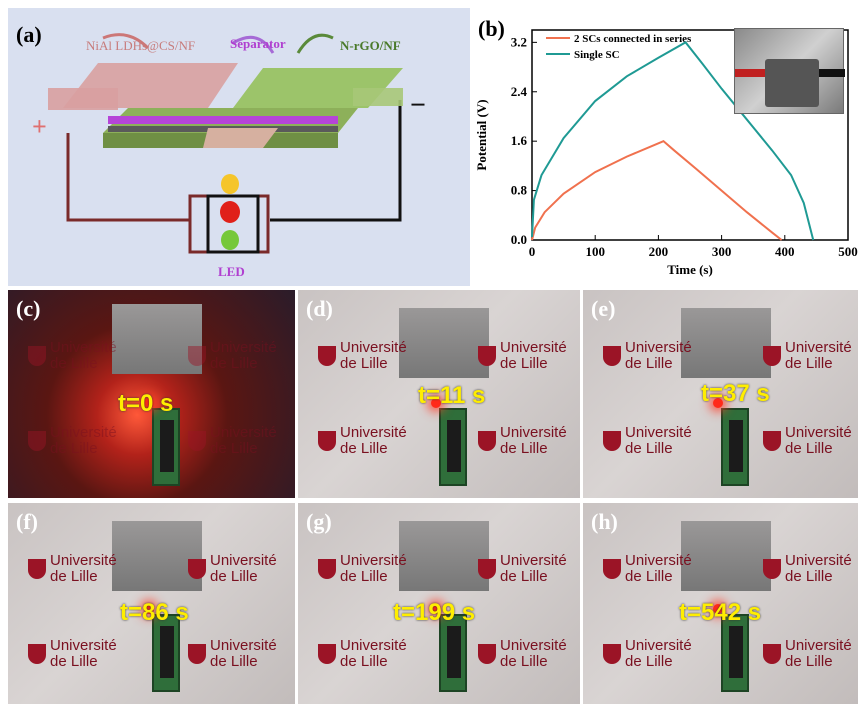 This screenshot has width=858, height=704. Describe the element at coordinates (27, 521) in the screenshot. I see `photo-panel-label: (f)` at that location.